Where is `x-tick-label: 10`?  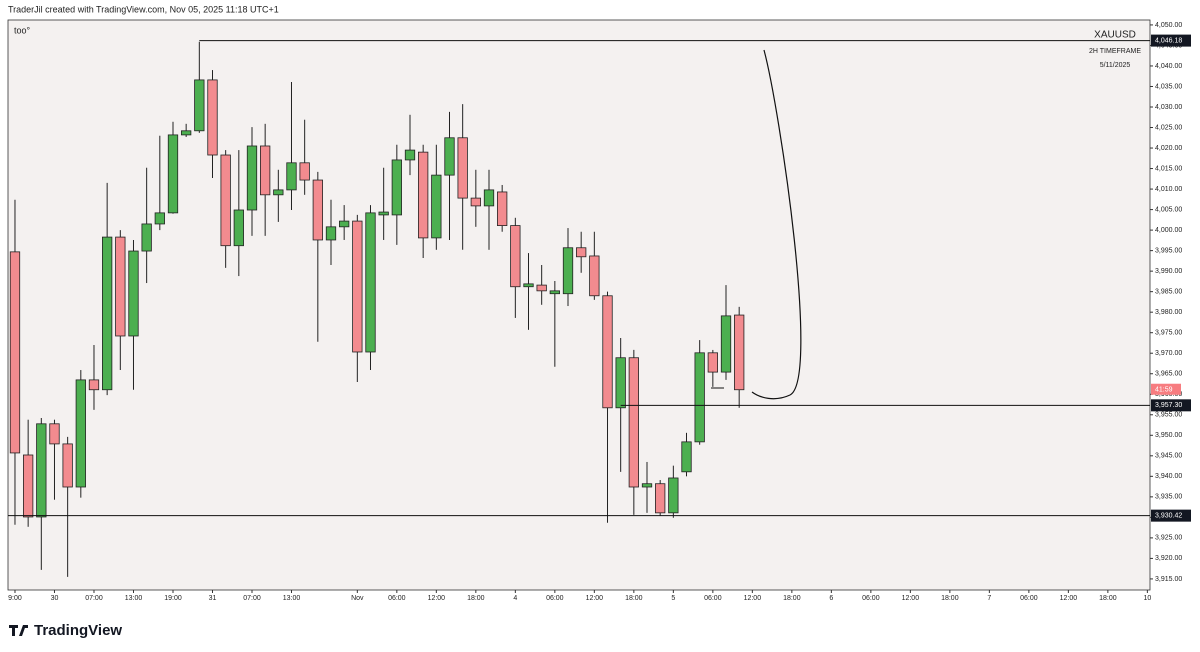
x-tick-label: 10 is located at coordinates (1147, 598).